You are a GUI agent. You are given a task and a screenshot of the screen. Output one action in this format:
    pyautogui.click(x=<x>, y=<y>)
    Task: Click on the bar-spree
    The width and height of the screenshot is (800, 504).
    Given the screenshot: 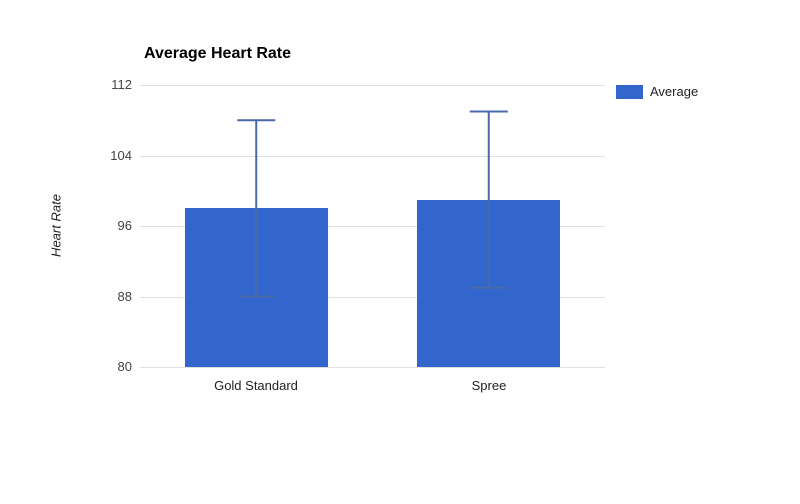 What is the action you would take?
    pyautogui.click(x=488, y=283)
    